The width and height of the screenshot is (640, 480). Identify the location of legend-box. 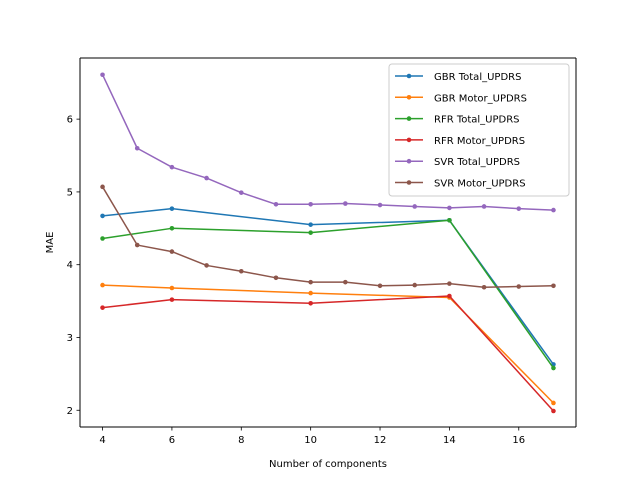
(479, 130).